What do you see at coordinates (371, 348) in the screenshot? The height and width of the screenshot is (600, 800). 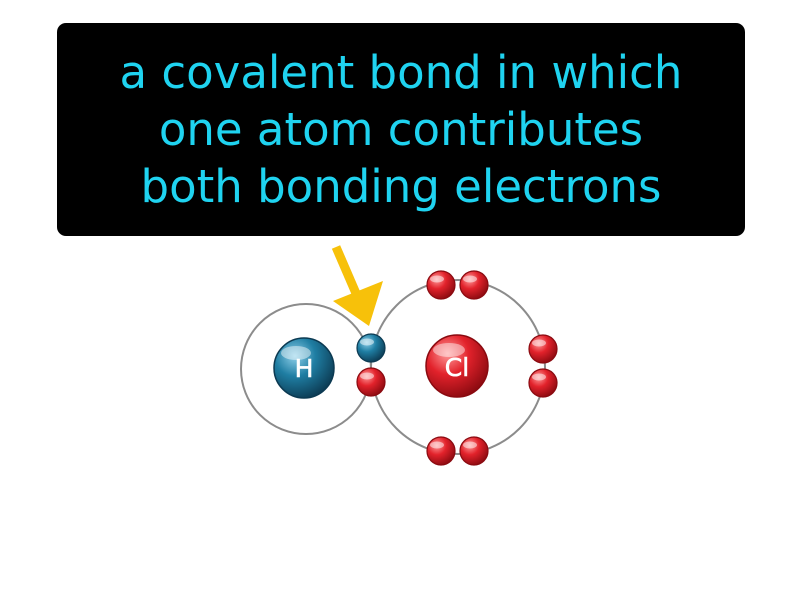 I see `electron-shared-blue` at bounding box center [371, 348].